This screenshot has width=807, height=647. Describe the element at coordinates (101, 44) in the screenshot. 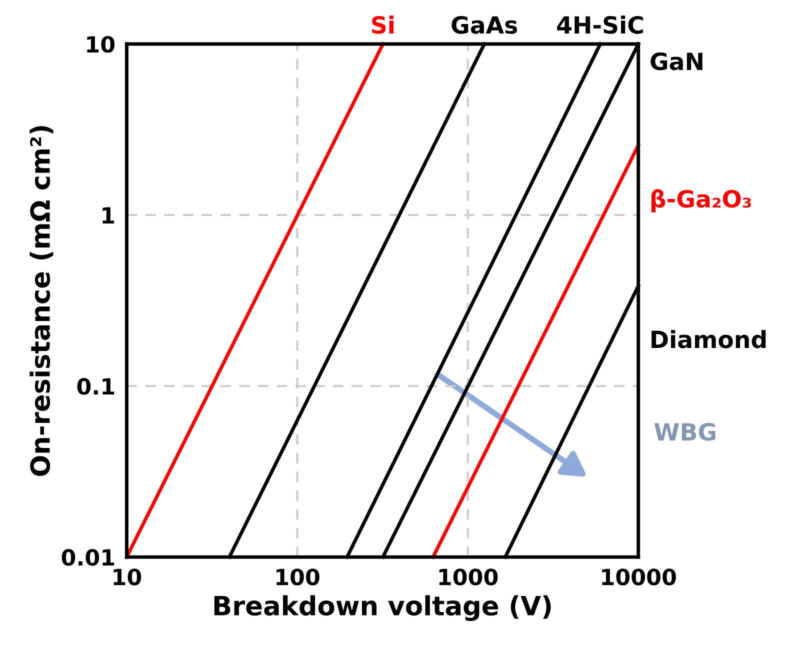

I see `y-tick-label: 10` at that location.